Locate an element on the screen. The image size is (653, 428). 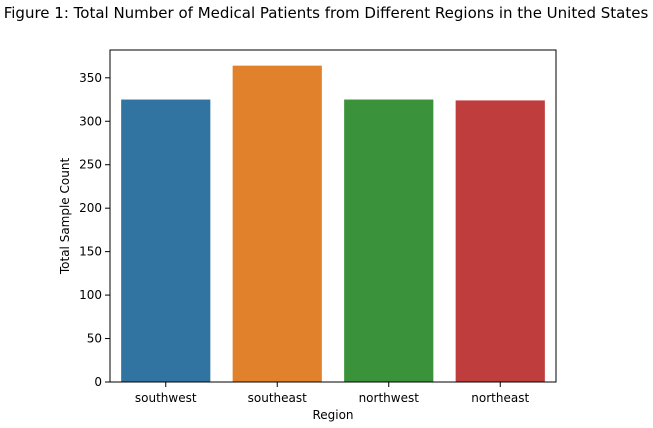
y-tick-label: 350 is located at coordinates (90, 78).